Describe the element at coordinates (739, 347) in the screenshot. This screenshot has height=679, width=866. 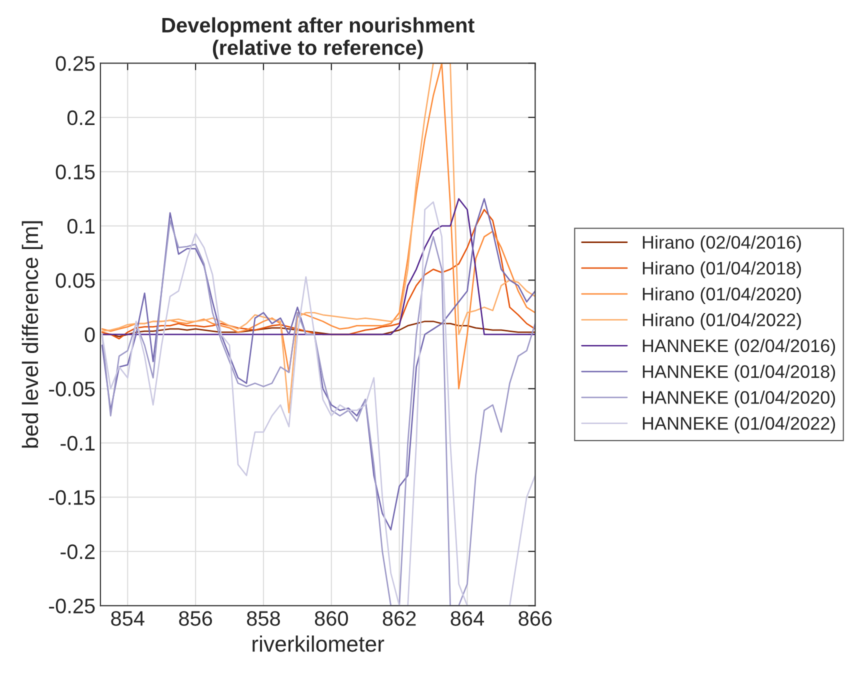
I see `legend-label: HANNEKE (02/04/2016)` at that location.